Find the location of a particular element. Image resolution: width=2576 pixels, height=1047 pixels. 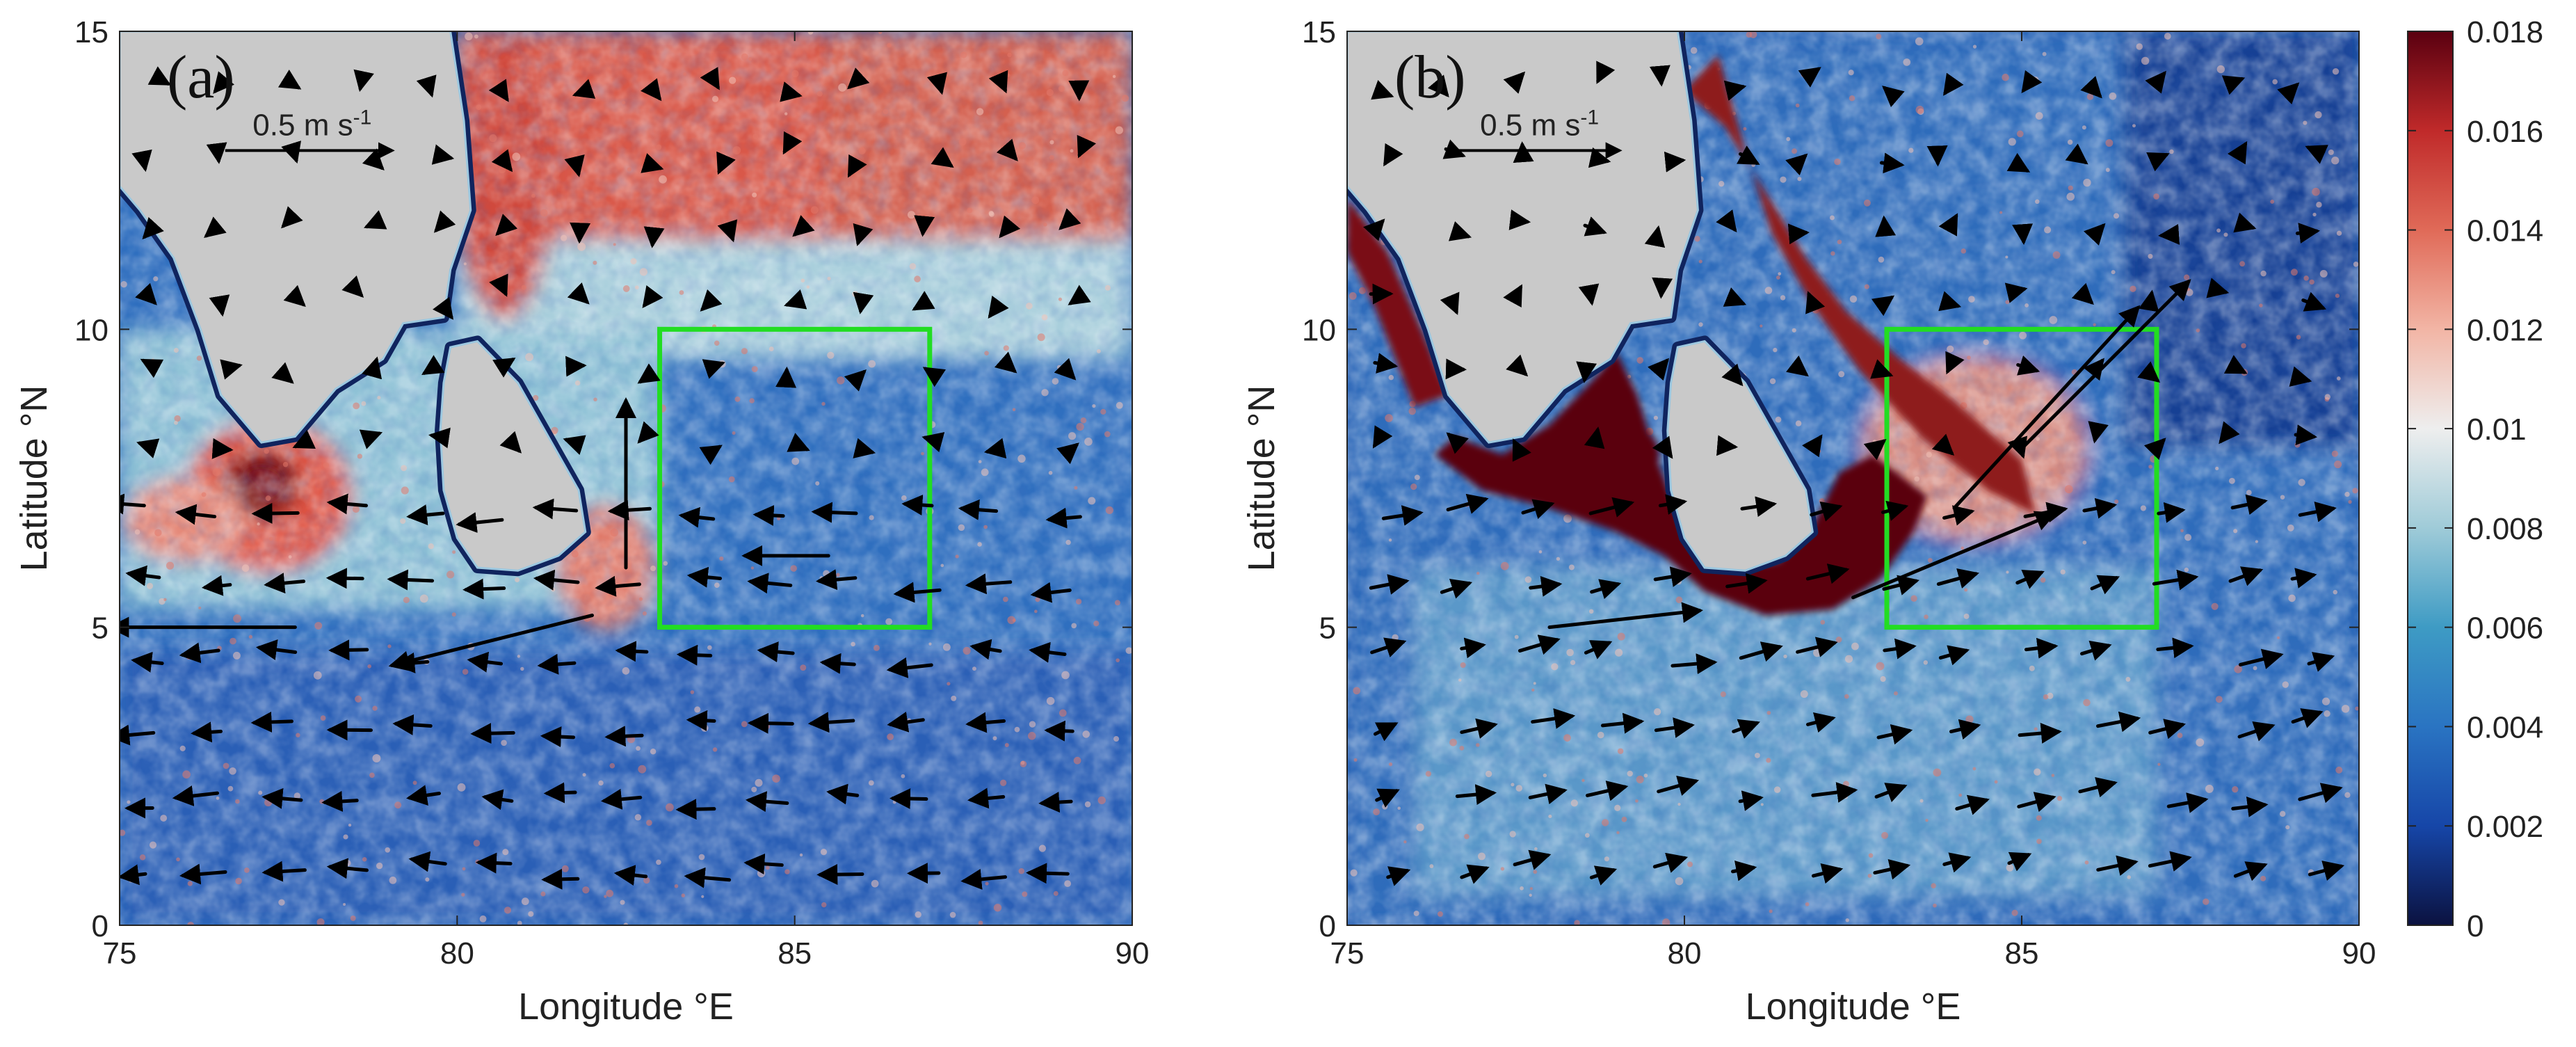

colorbar-tick-label: 0 is located at coordinates (2476, 926).